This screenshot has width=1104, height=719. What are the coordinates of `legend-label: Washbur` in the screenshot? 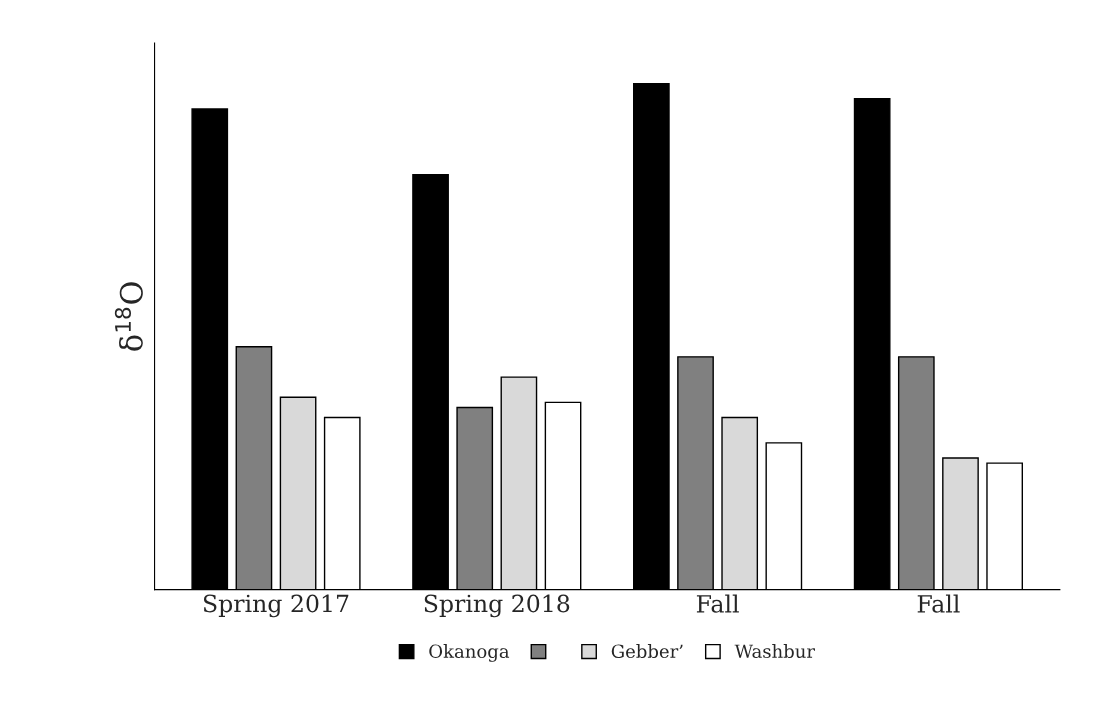 It's located at (775, 651).